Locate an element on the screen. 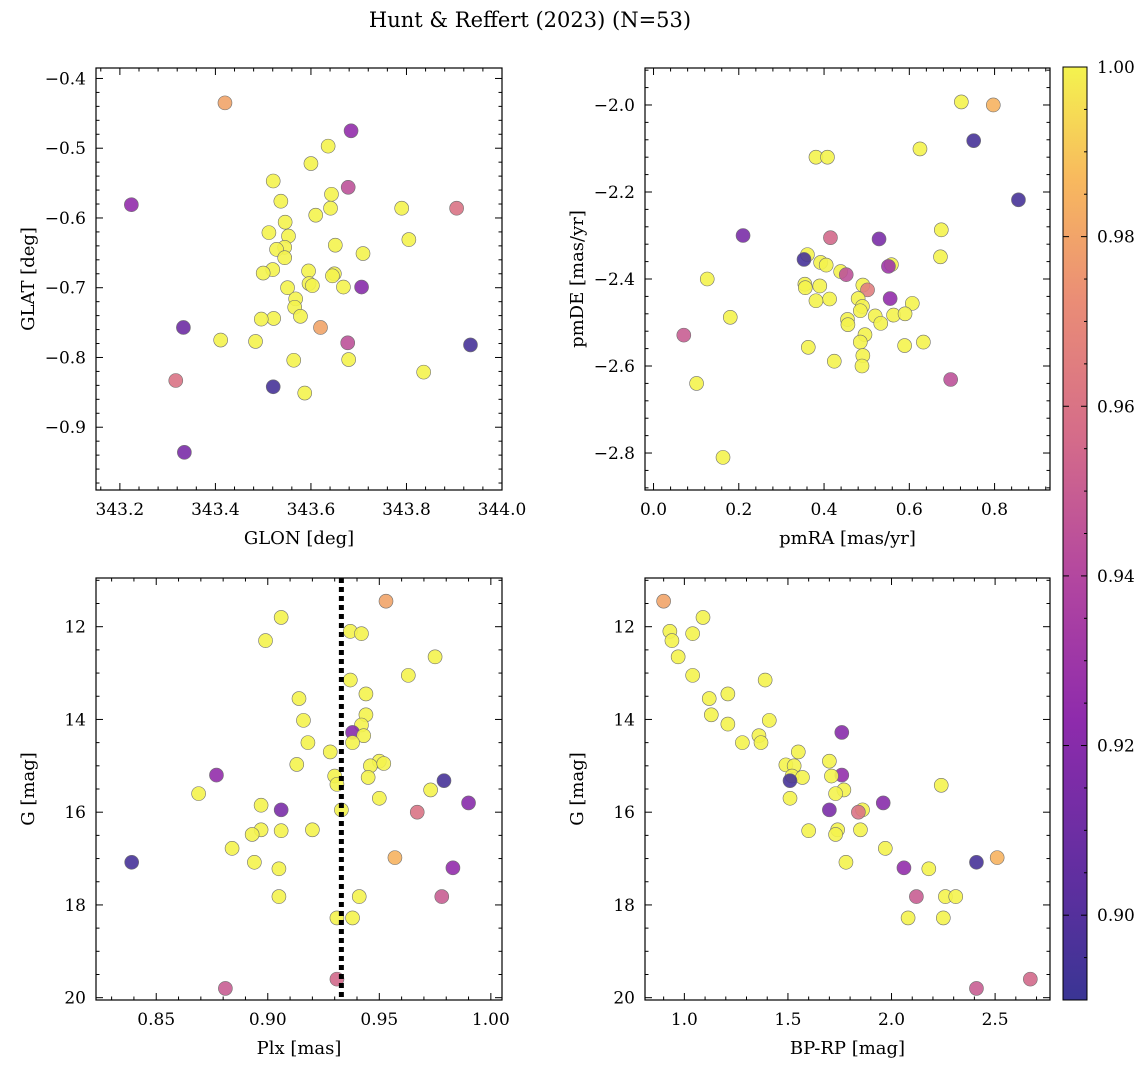 The height and width of the screenshot is (1067, 1148). x-tick-label: 343.4 is located at coordinates (215, 510).